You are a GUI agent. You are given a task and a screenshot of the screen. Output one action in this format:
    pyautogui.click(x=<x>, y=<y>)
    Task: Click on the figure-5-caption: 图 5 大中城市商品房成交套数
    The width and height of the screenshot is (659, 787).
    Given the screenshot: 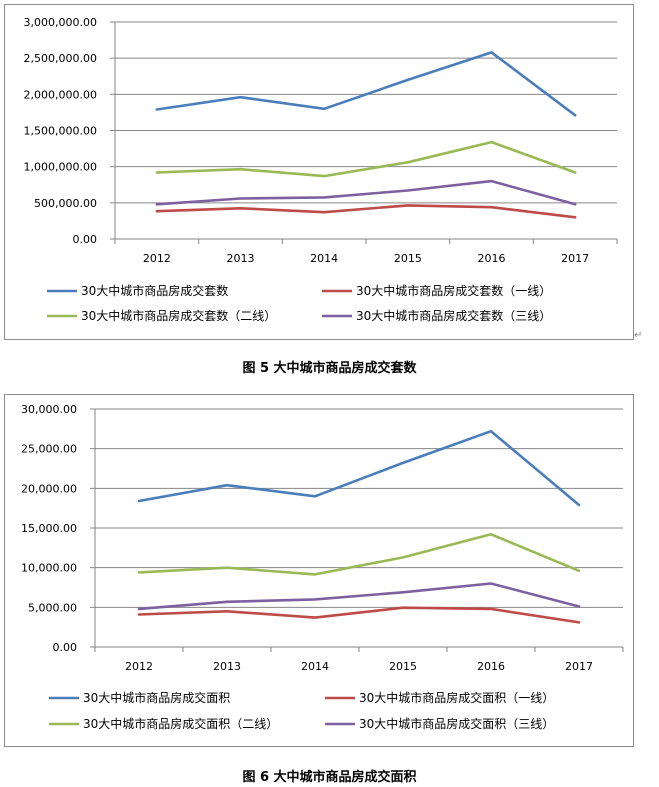 What is the action you would take?
    pyautogui.click(x=329, y=368)
    